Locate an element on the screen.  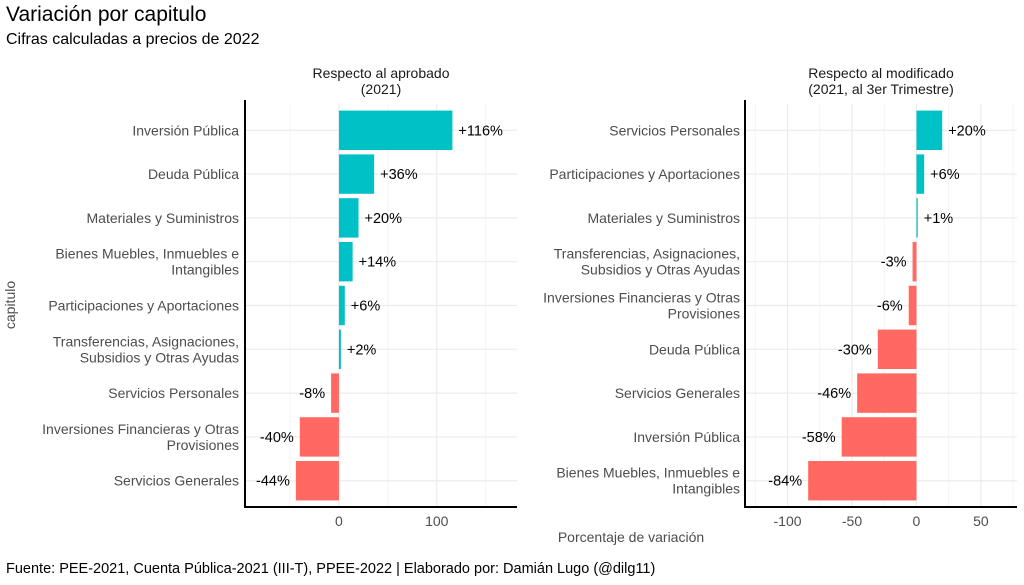
data-label: -8% is located at coordinates (312, 394).